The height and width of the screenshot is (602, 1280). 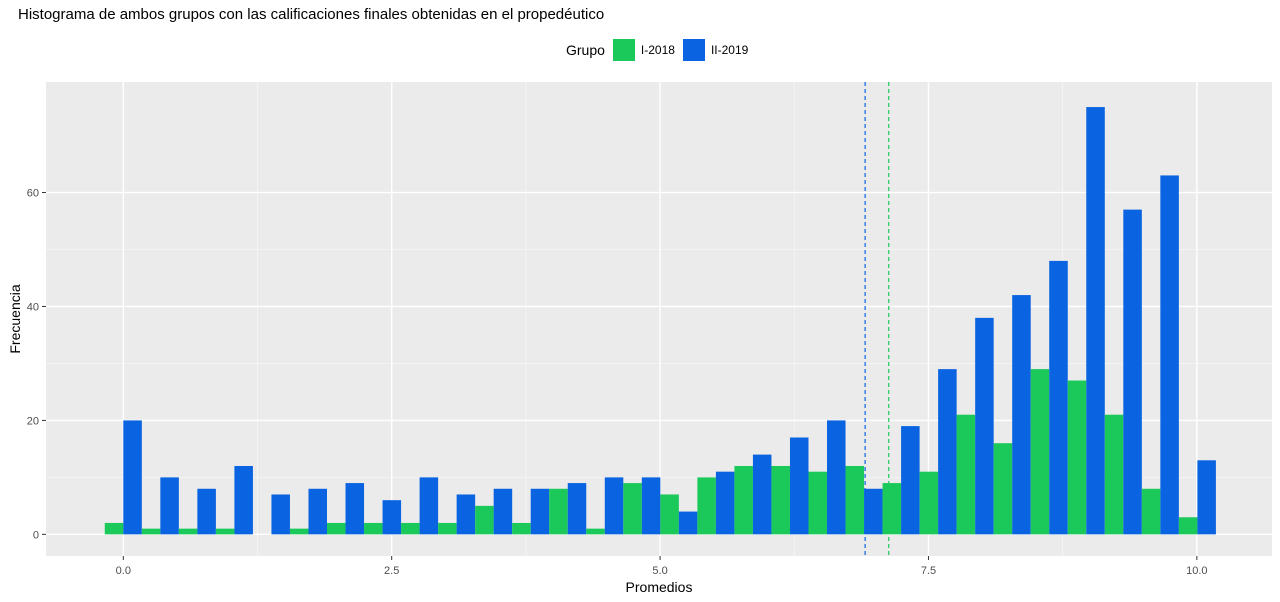 What do you see at coordinates (33, 421) in the screenshot?
I see `y-tick-label: 20` at bounding box center [33, 421].